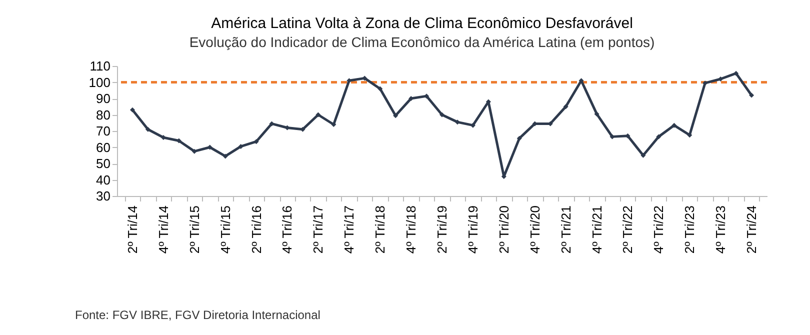 This screenshot has height=335, width=810. I want to click on x-tick-label: 4º Tri/16, so click(287, 230).